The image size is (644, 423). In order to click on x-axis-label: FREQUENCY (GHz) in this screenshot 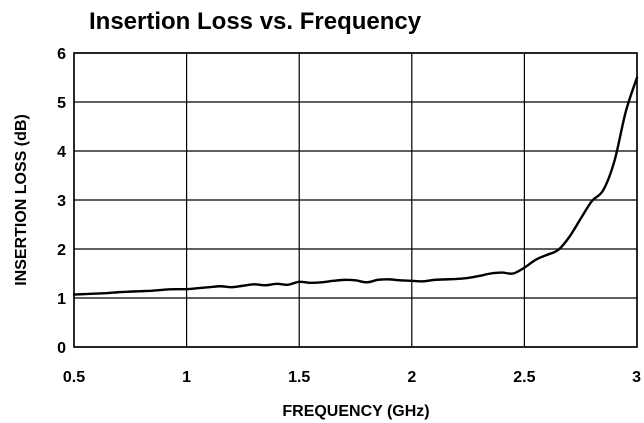, I will do `click(355, 411)`.